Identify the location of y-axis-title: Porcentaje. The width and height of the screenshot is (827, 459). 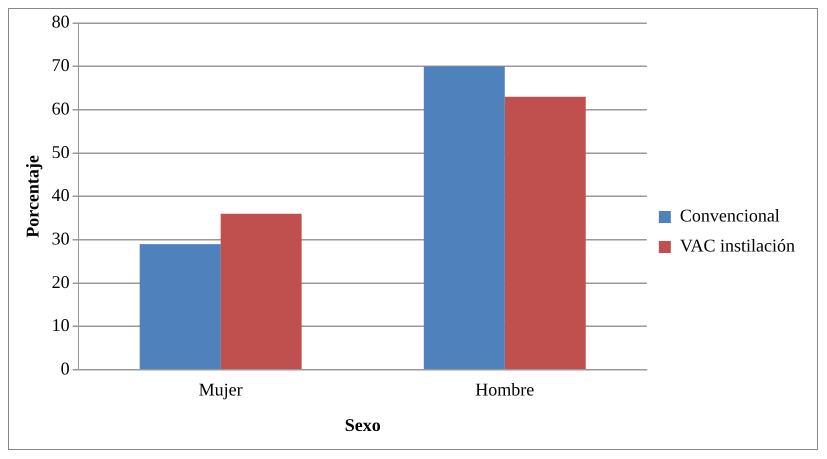
(32, 196).